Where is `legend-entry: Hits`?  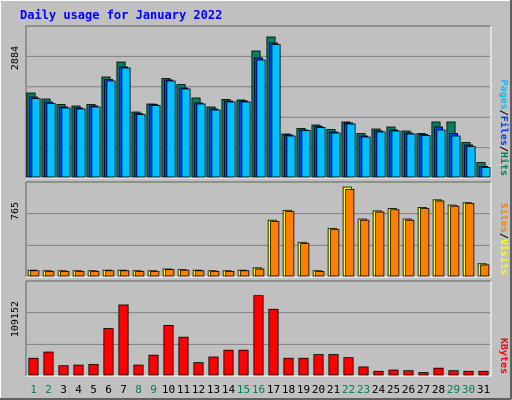
legend-entry: Hits is located at coordinates (504, 164).